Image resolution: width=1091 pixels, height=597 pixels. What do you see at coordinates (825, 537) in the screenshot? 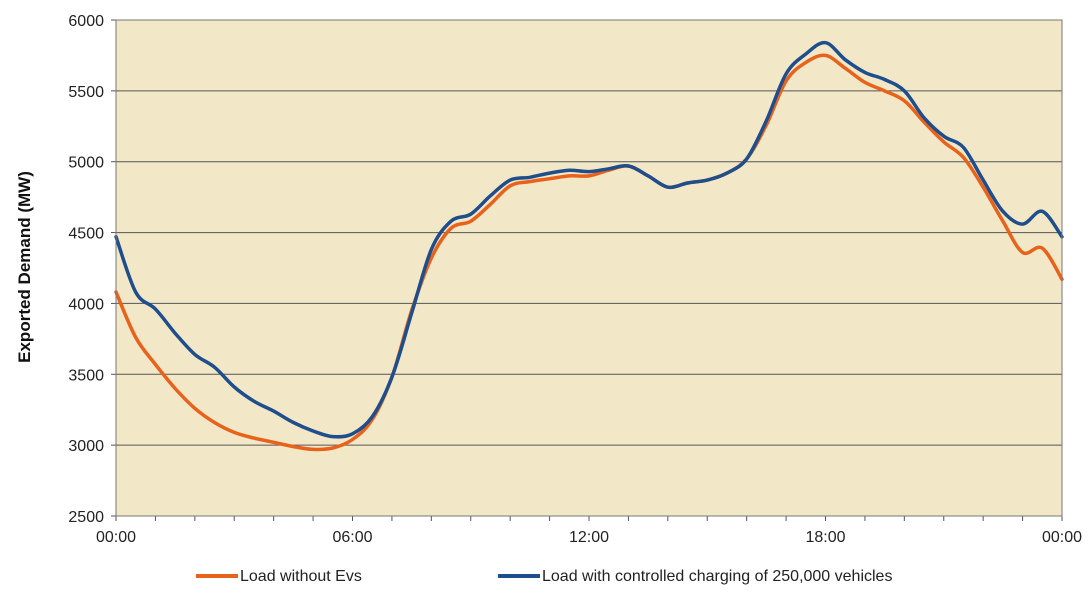
I see `x-tick-label: 18:00` at bounding box center [825, 537].